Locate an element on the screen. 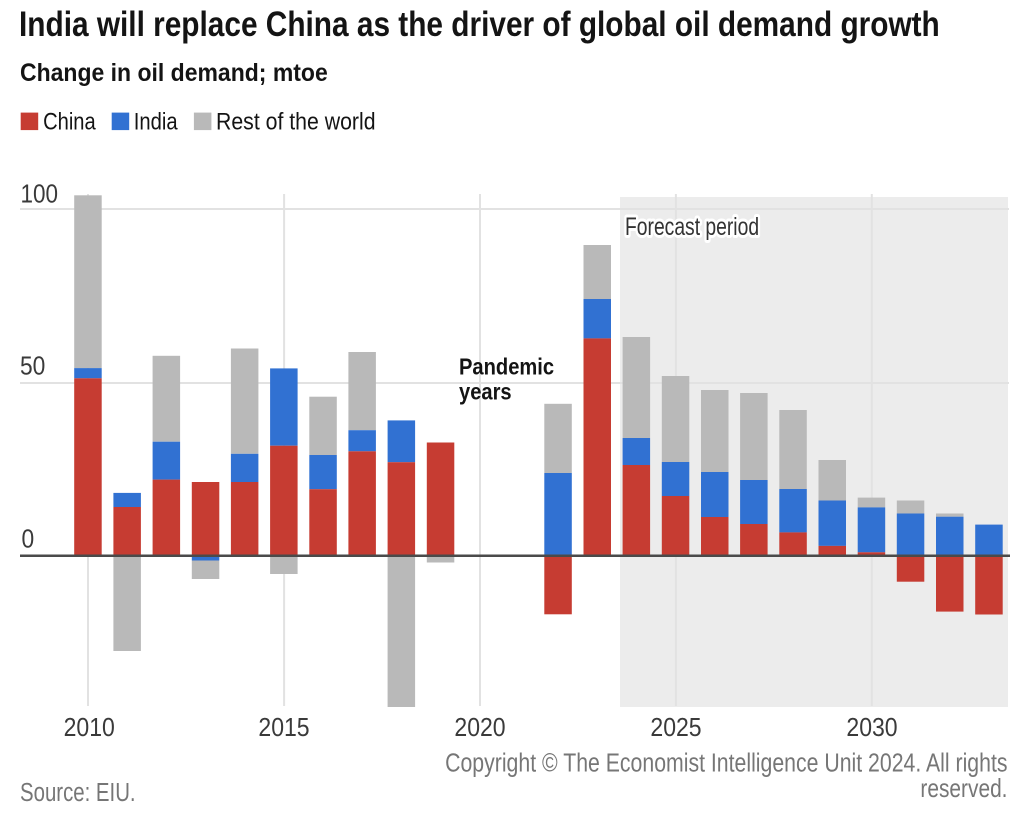 The width and height of the screenshot is (1024, 816). svg-text: 0 is located at coordinates (28, 540).